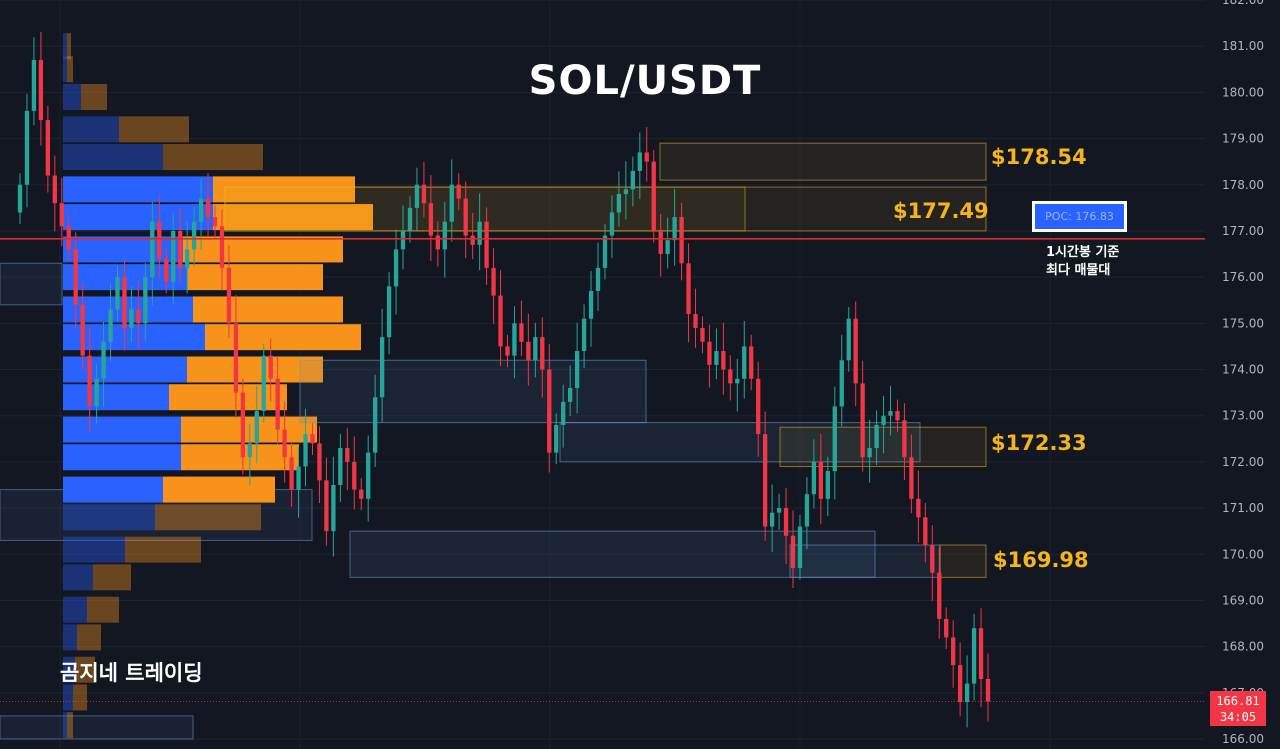 The width and height of the screenshot is (1280, 749). I want to click on y-tick-label: 171.00, so click(1243, 508).